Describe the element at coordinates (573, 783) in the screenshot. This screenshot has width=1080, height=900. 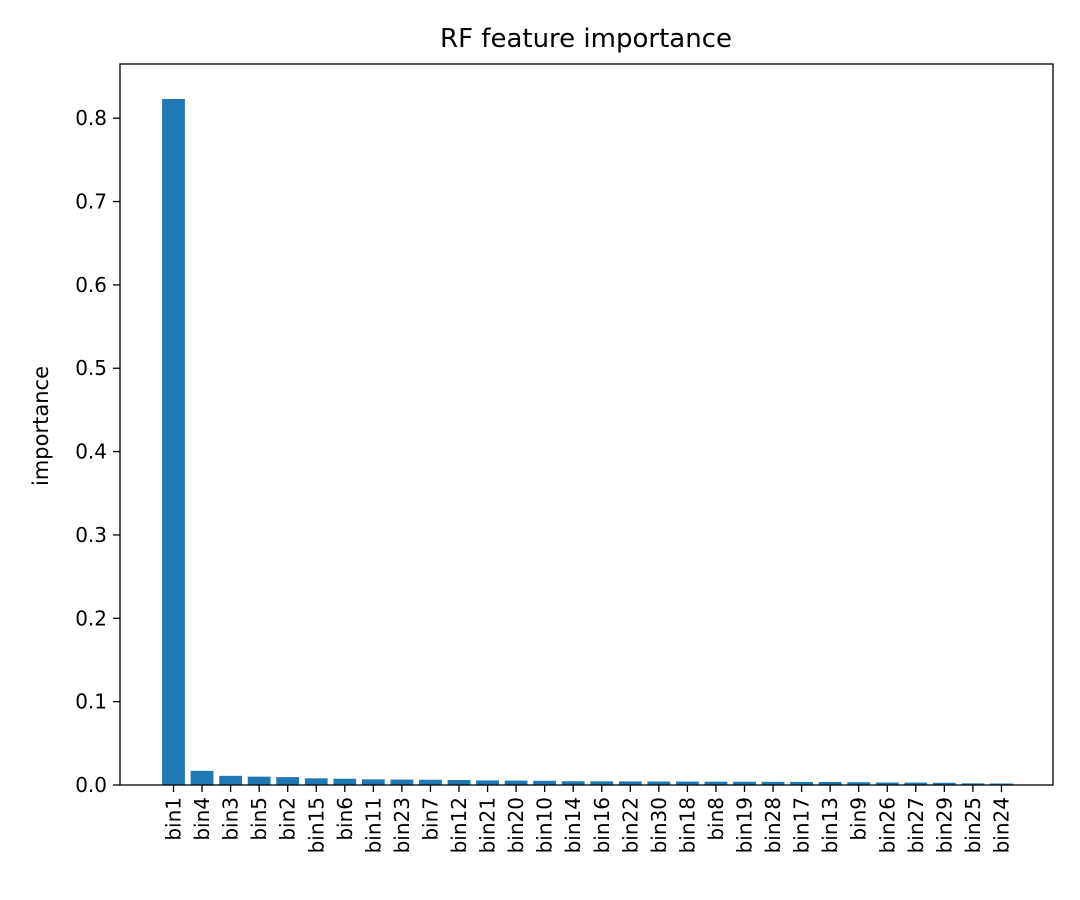
I see `bar-bin14` at that location.